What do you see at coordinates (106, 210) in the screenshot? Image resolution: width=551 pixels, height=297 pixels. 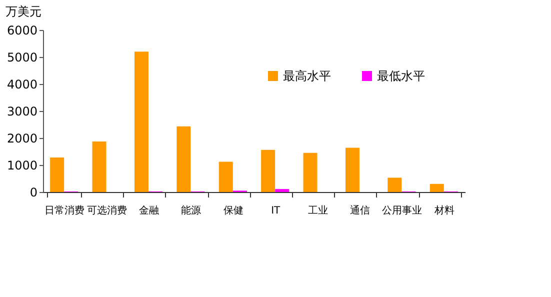 I see `x-tick-label: 可选消费` at bounding box center [106, 210].